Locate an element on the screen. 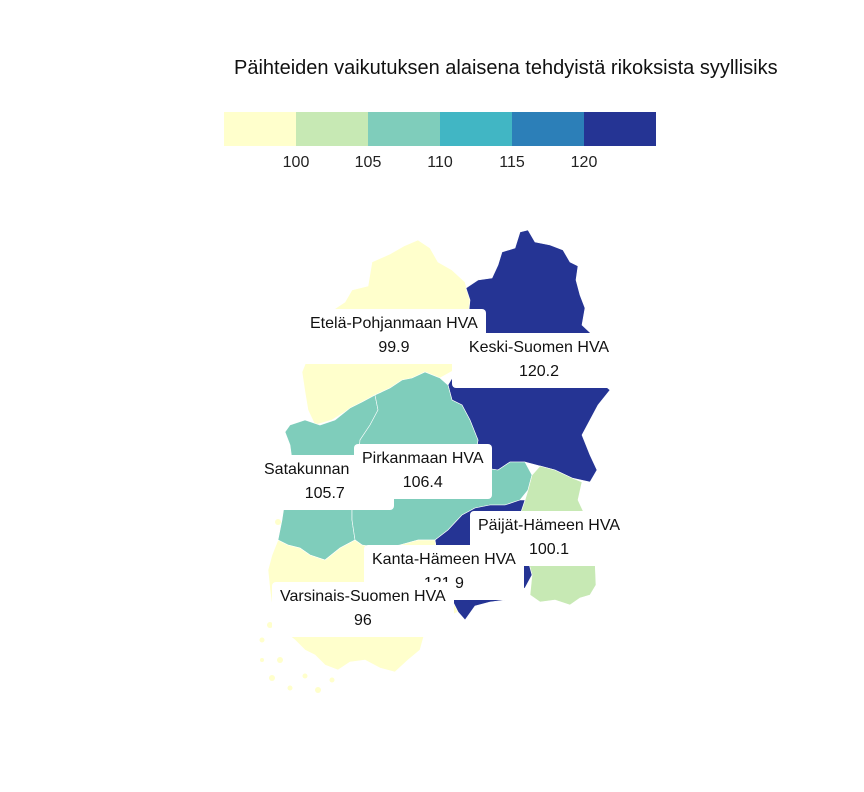 The width and height of the screenshot is (864, 792). label-varsinais-suomi-name: Varsinais-Suomen HVA is located at coordinates (363, 596).